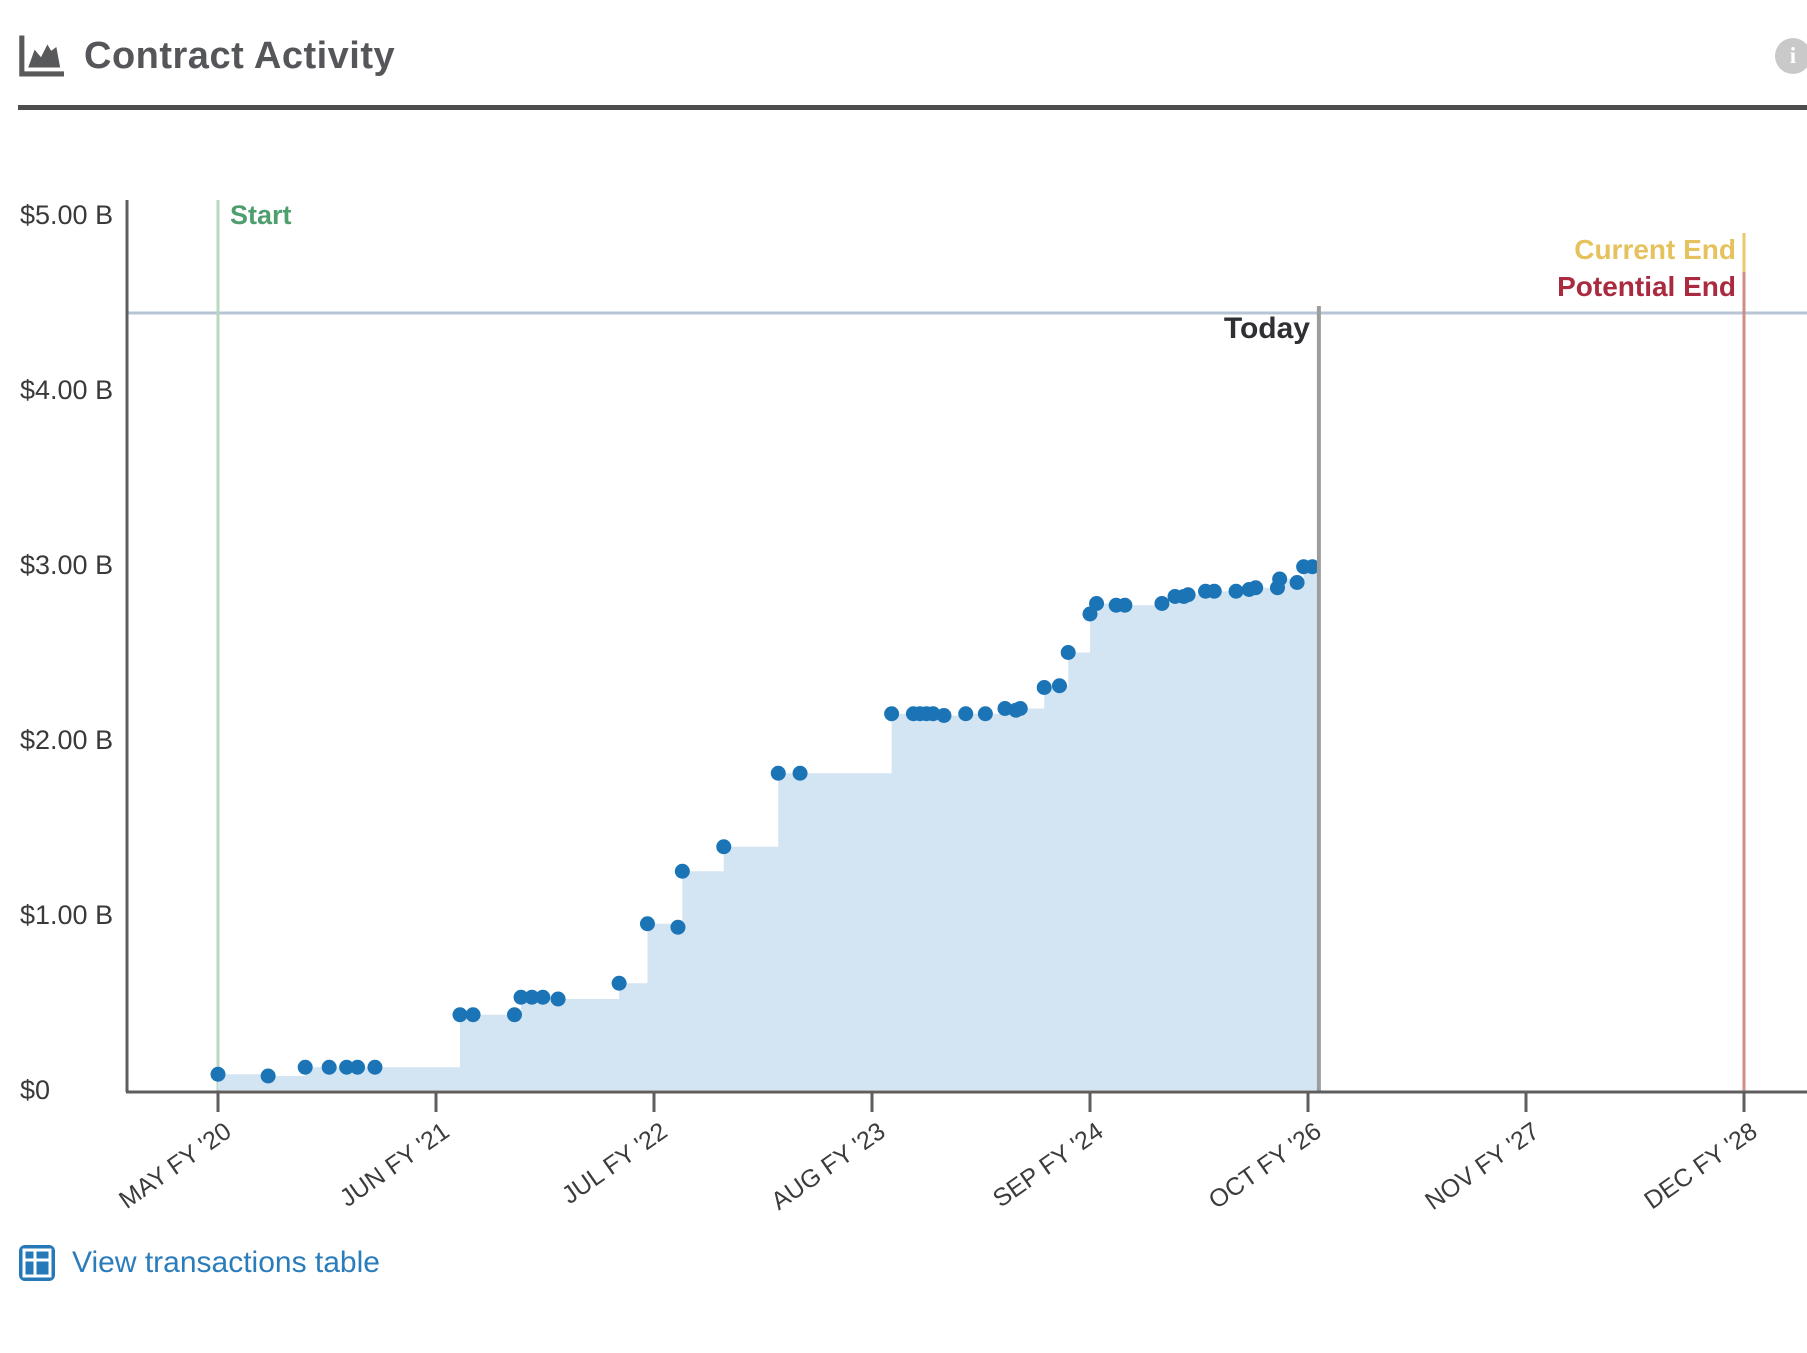 The image size is (1807, 1353). I want to click on area-chart-icon, so click(41, 56).